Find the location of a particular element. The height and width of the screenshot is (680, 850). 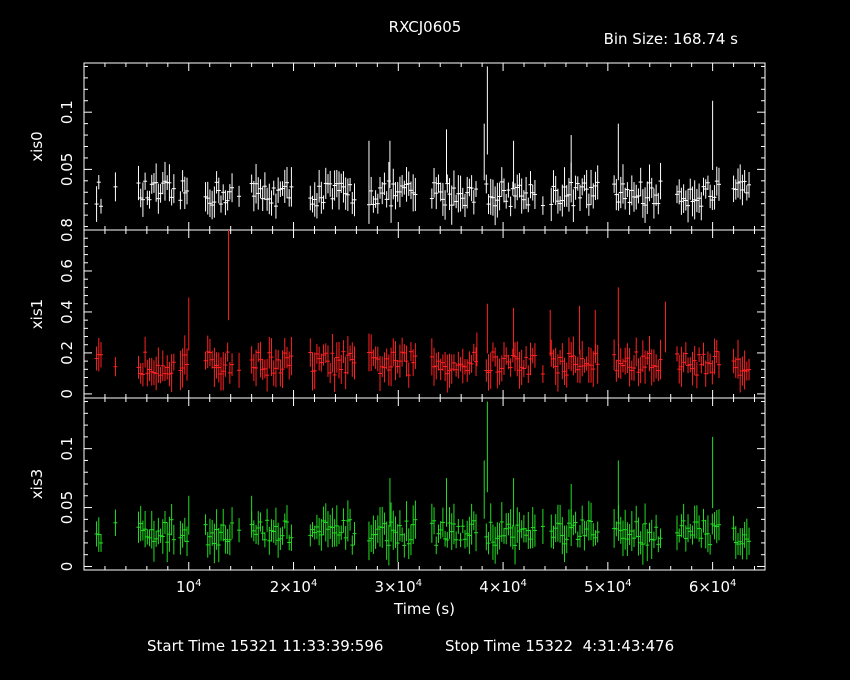

x-tick-label: 104 is located at coordinates (188, 587).